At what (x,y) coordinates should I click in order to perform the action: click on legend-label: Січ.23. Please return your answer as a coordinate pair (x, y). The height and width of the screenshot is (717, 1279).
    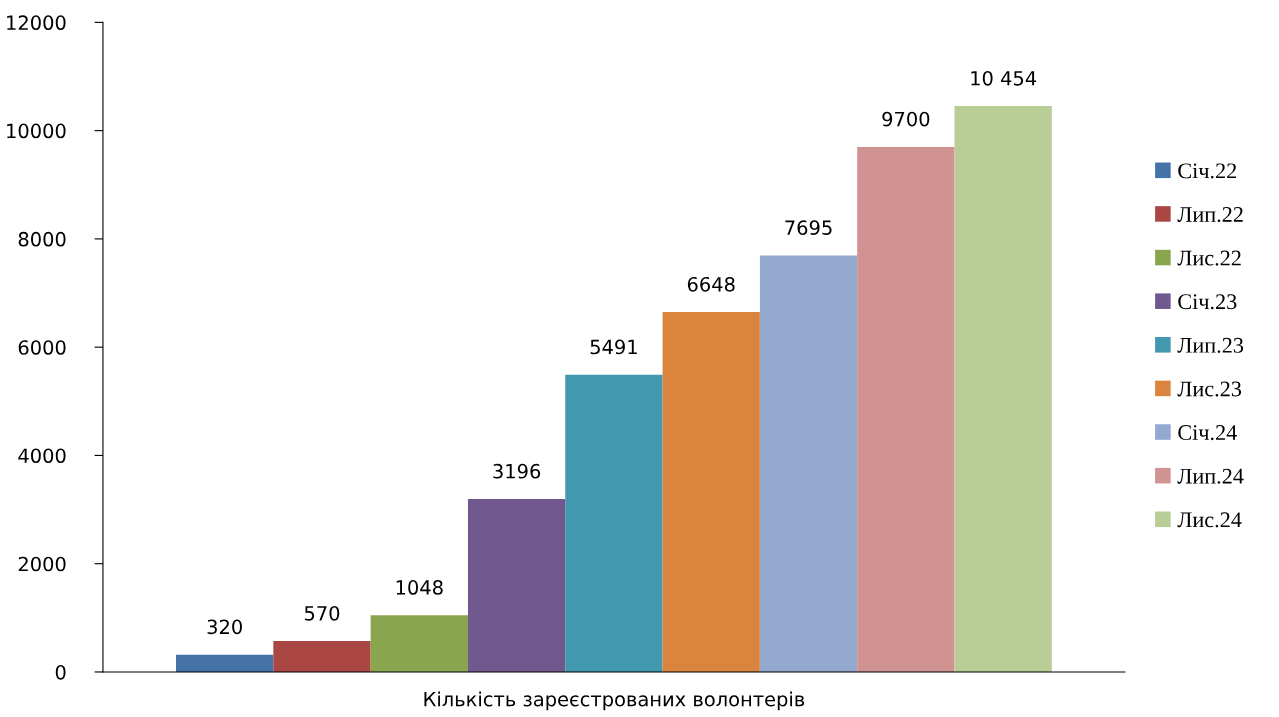
    Looking at the image, I should click on (1207, 302).